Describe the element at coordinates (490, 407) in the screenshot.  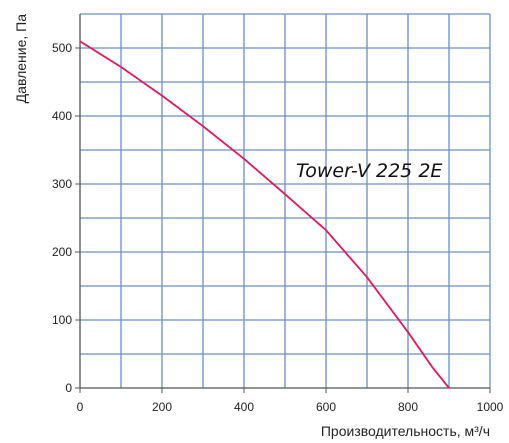
I see `x-tick-label-1000: 1000` at that location.